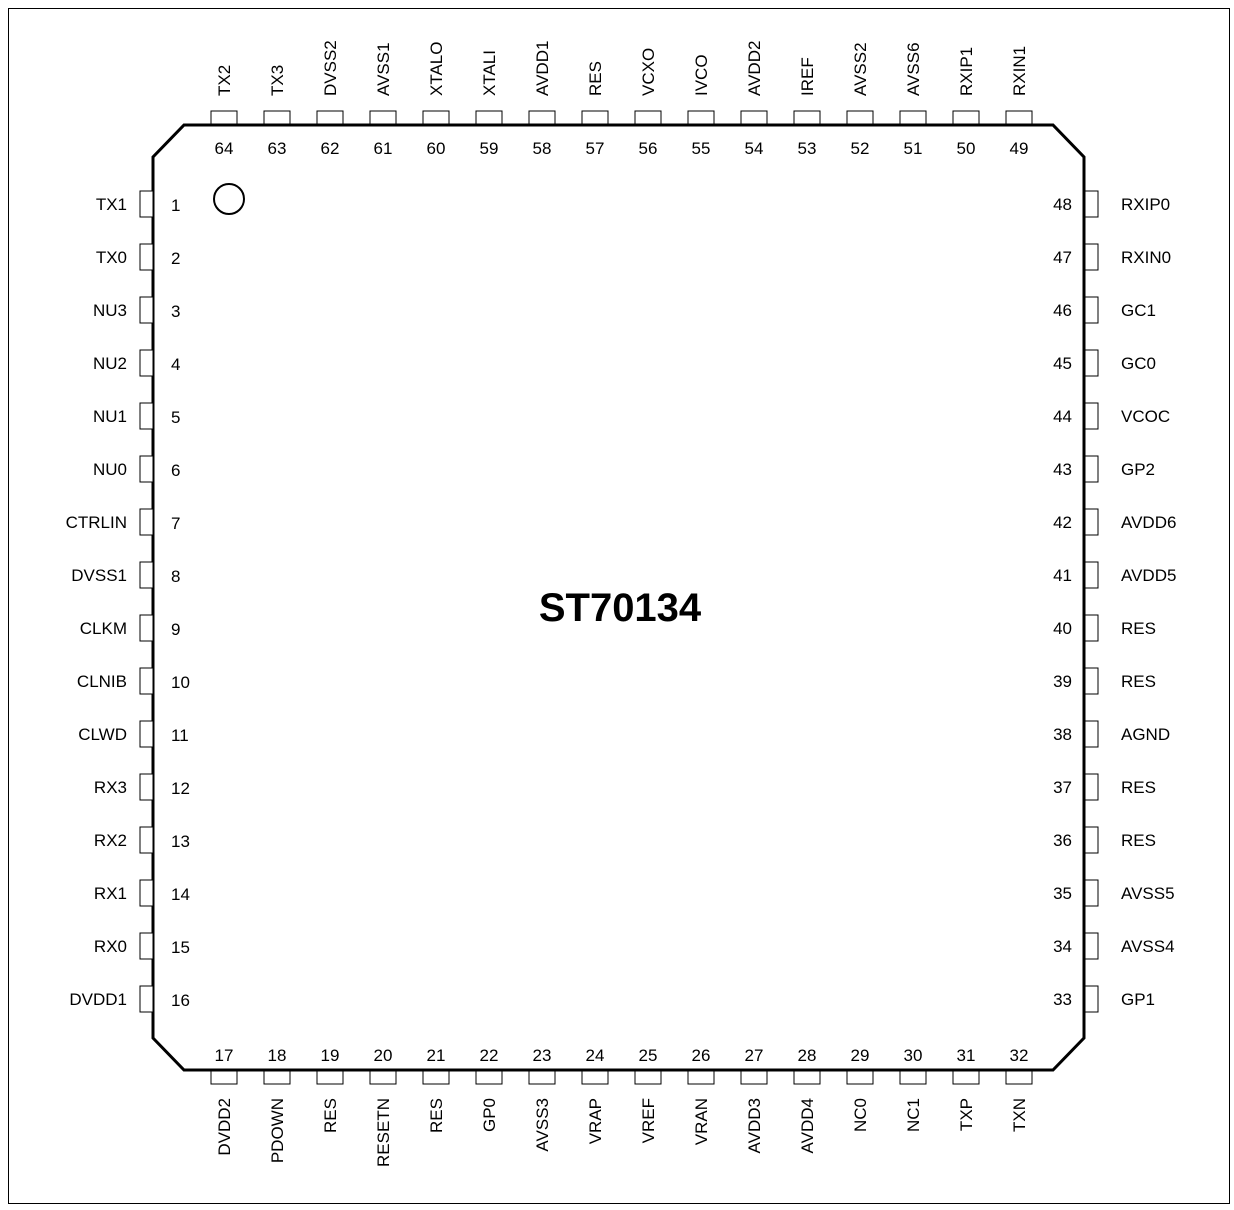  What do you see at coordinates (180, 788) in the screenshot?
I see `pin-12-number: 12` at bounding box center [180, 788].